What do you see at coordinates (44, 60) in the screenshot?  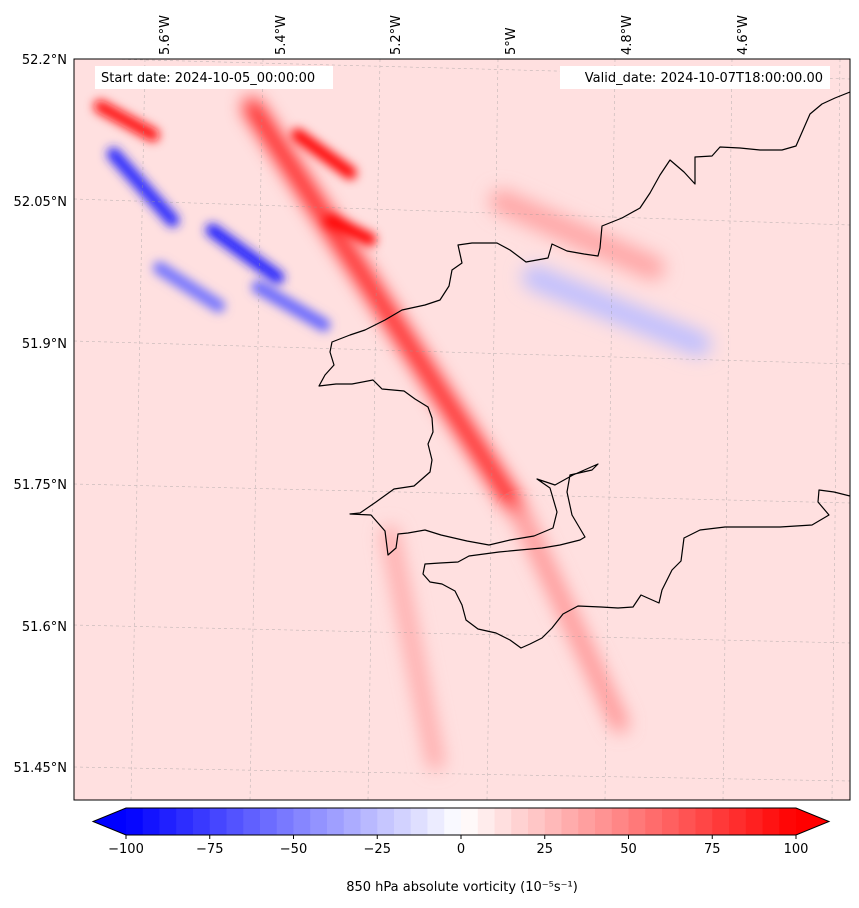 I see `lat-tick-label: 52.2°N` at bounding box center [44, 60].